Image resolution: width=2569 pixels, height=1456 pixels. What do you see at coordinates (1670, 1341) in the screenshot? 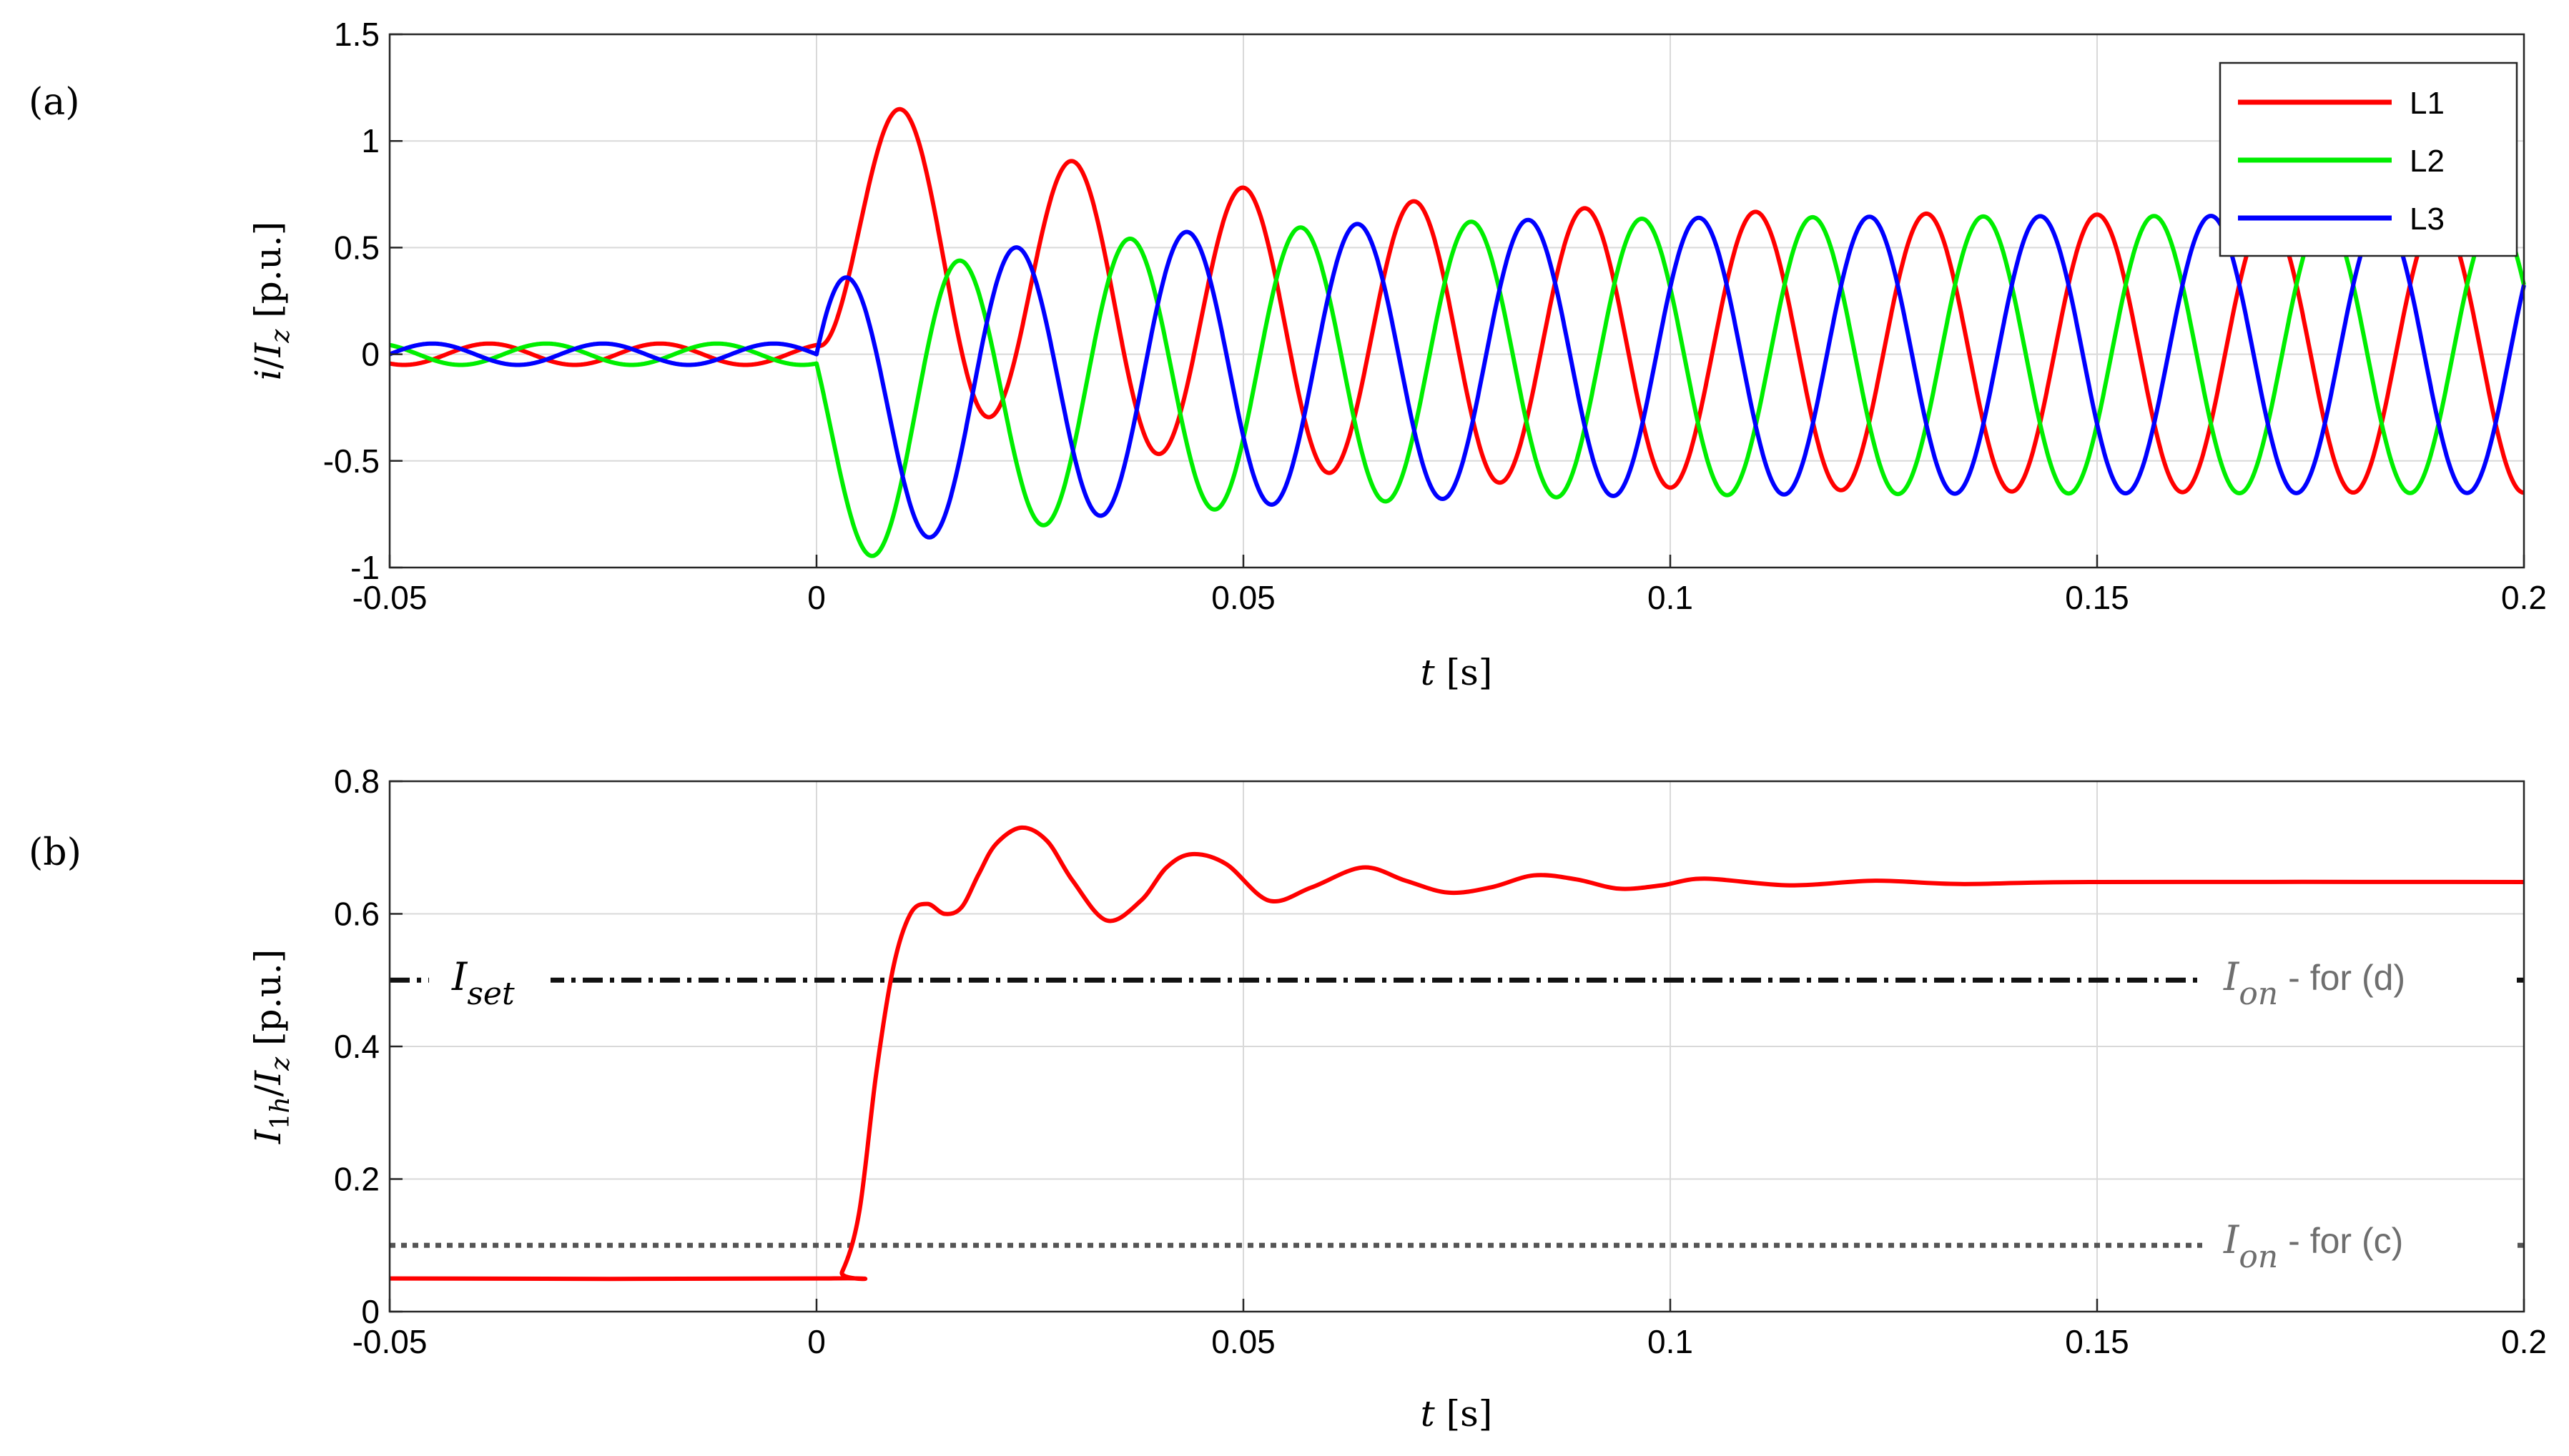
I see `b-x-tick-label: 0.1` at bounding box center [1670, 1341].